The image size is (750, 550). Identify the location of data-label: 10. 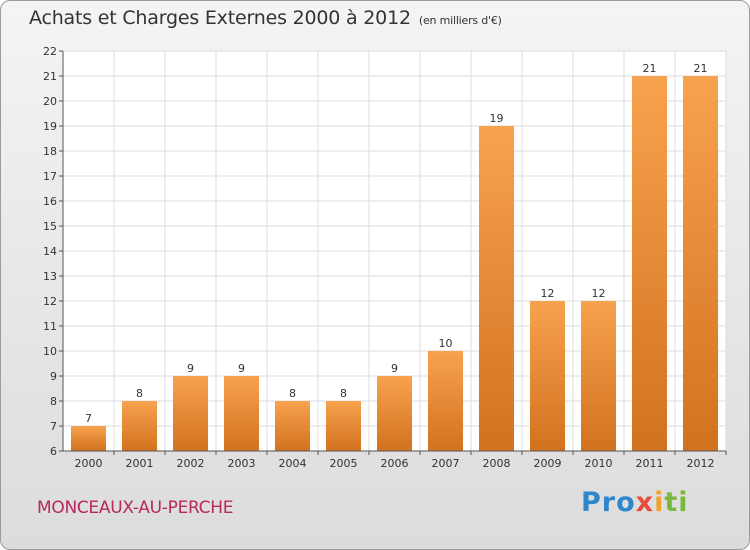
(446, 343).